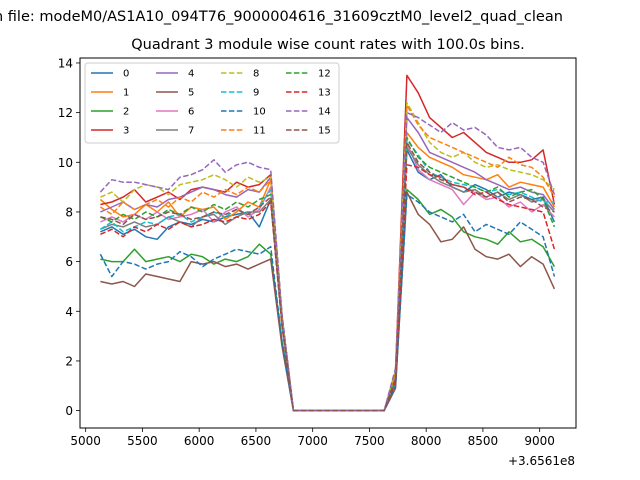  I want to click on y-tick-label: 12, so click(65, 113).